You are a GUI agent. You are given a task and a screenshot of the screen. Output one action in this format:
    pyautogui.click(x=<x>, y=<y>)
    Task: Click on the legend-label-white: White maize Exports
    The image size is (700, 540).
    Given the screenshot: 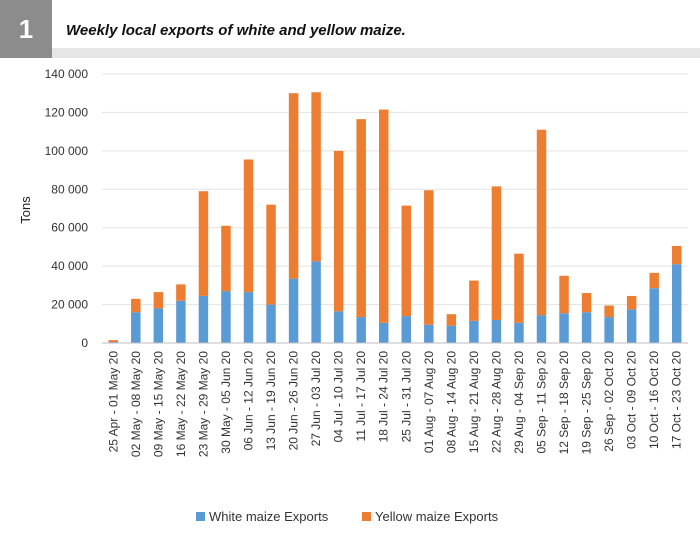 What is the action you would take?
    pyautogui.click(x=269, y=516)
    